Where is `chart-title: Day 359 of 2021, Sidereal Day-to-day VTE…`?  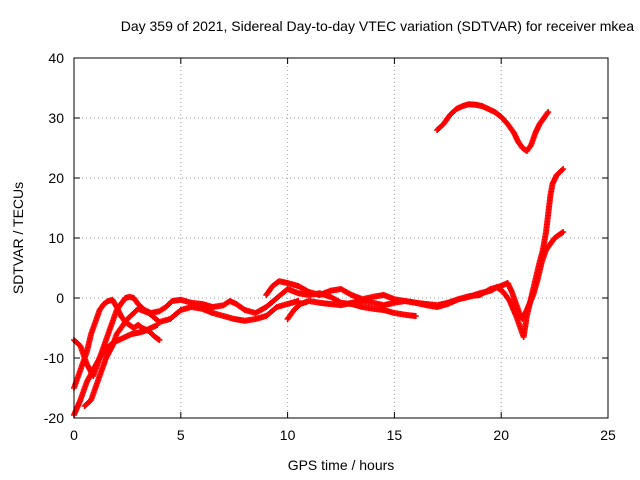 chart-title: Day 359 of 2021, Sidereal Day-to-day VTE… is located at coordinates (377, 26).